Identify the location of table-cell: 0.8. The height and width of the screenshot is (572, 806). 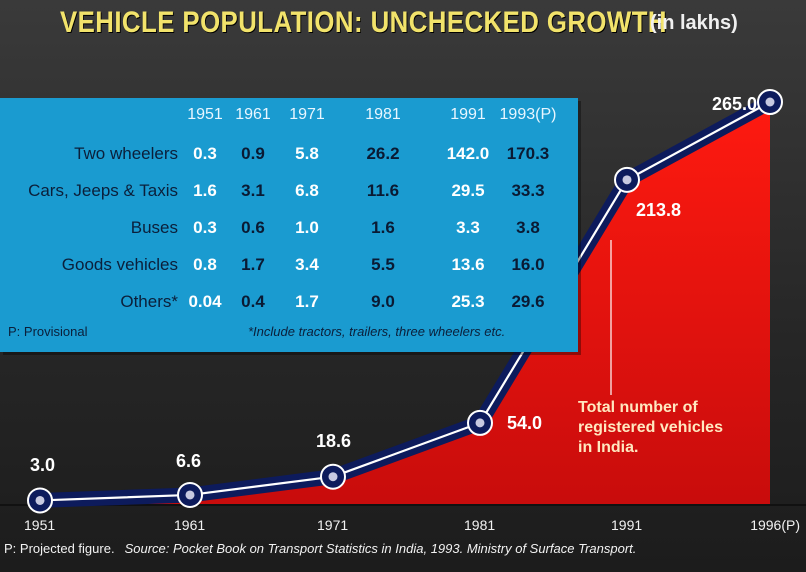
(205, 264).